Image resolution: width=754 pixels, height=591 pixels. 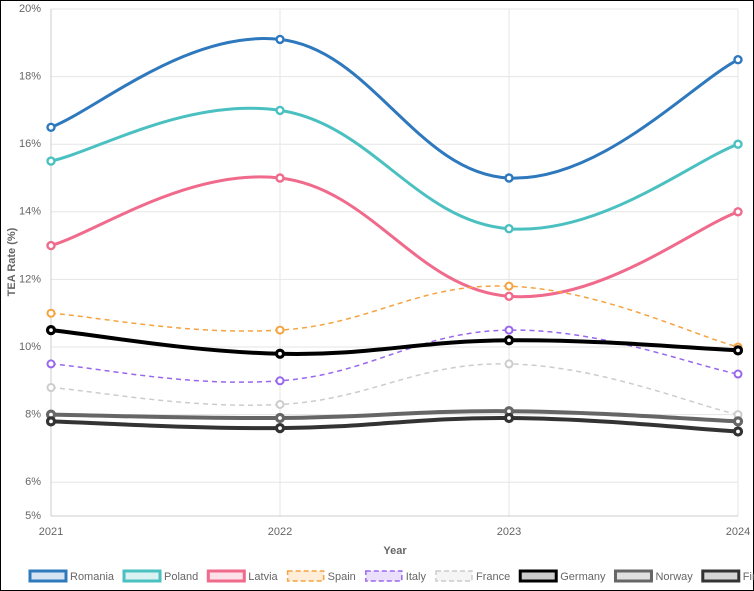 I want to click on y-tick-label: 8%, so click(x=33, y=415).